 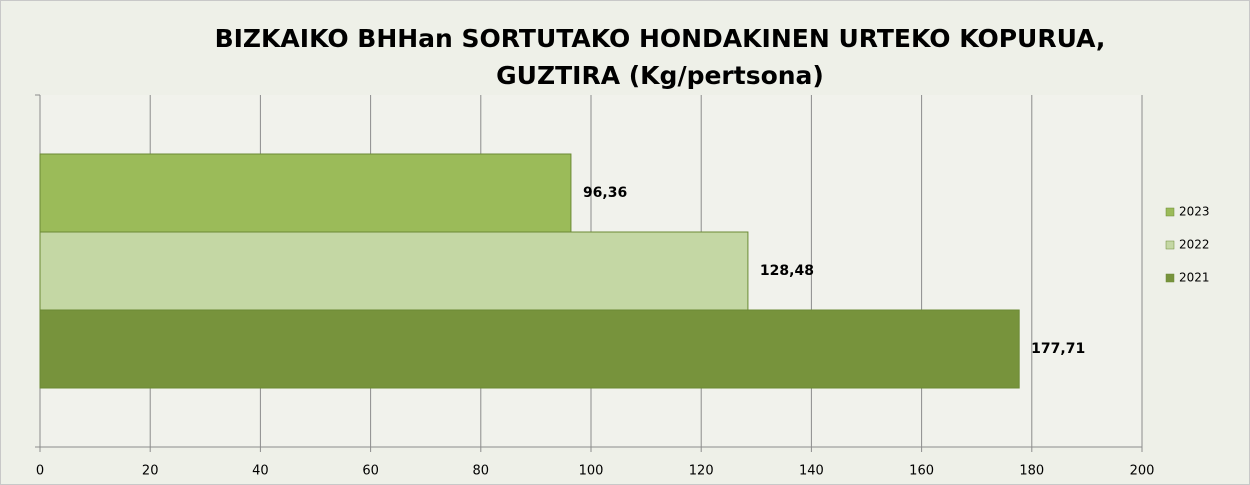 What do you see at coordinates (701, 471) in the screenshot?
I see `x-tick-label: 120` at bounding box center [701, 471].